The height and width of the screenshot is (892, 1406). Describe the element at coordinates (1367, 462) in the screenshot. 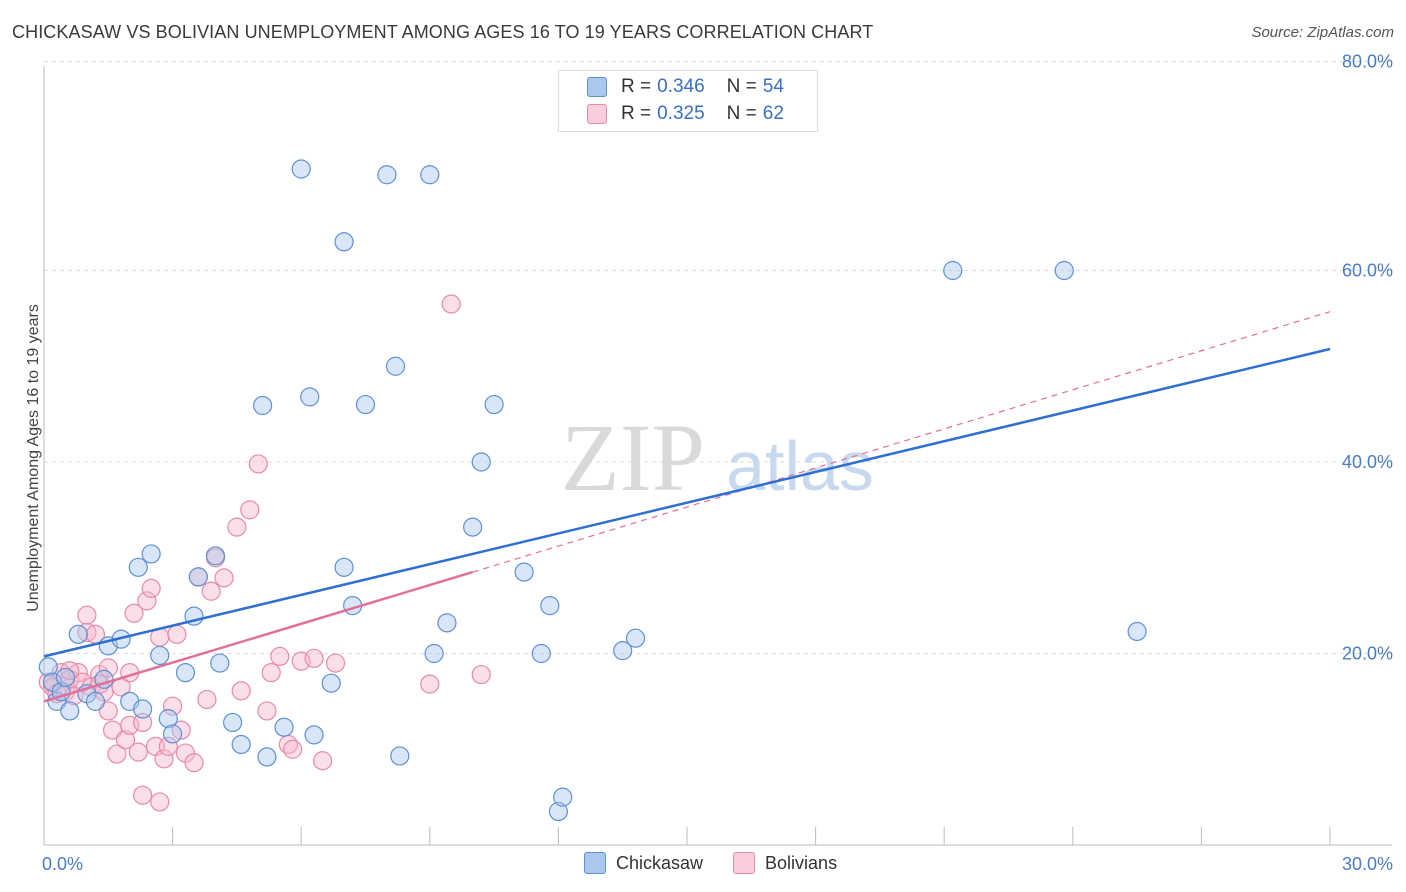

I see `y-tick-label: 40.0%` at that location.